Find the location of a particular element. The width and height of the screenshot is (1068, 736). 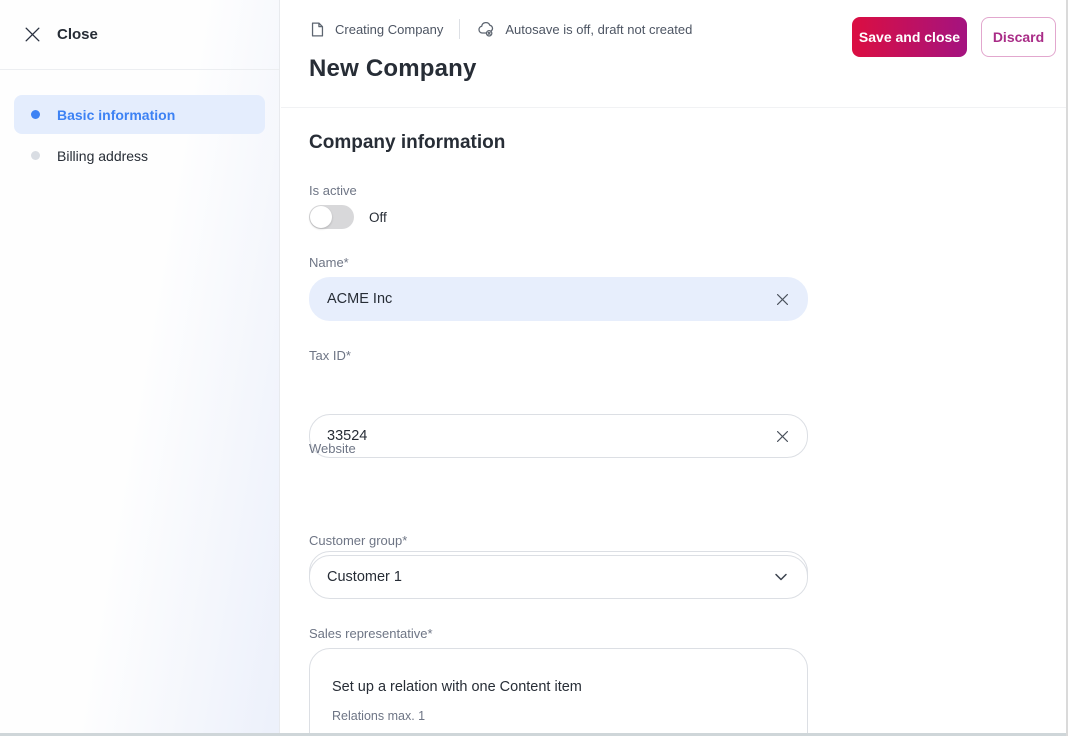

customer-group-field: Customer 1 is located at coordinates (558, 577).